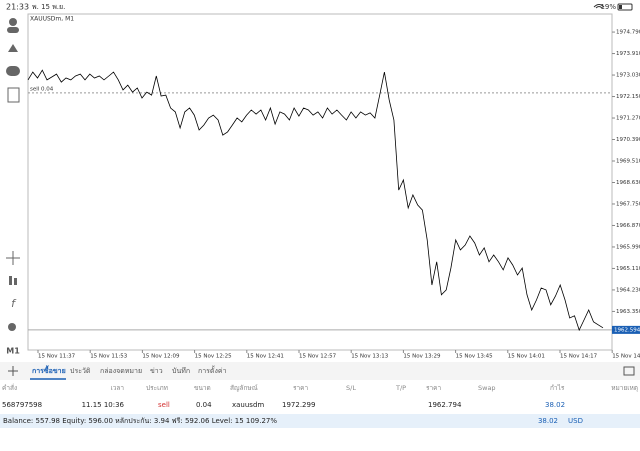 Image resolution: width=640 pixels, height=451 pixels. Describe the element at coordinates (628, 290) in the screenshot. I see `y-tick-label: 1964.230` at that location.